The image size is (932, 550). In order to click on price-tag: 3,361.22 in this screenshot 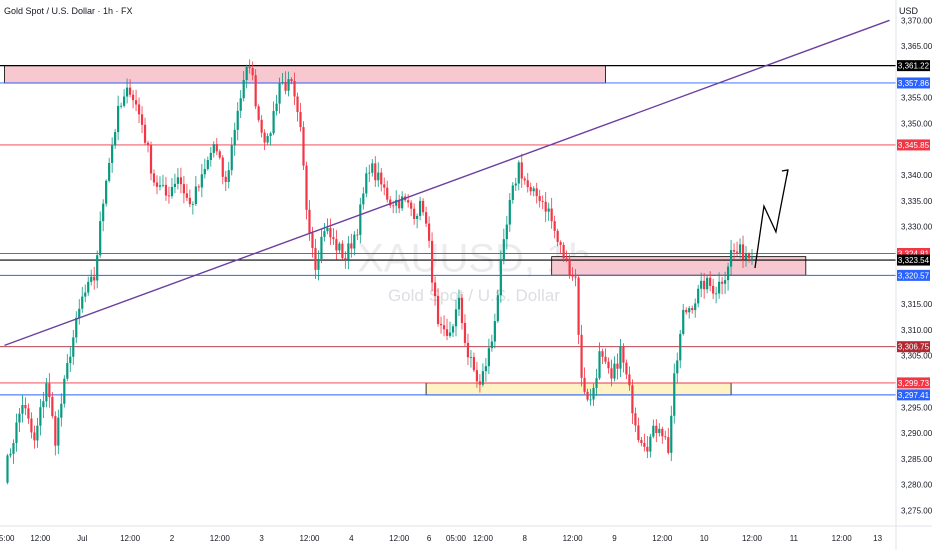, I will do `click(913, 66)`.